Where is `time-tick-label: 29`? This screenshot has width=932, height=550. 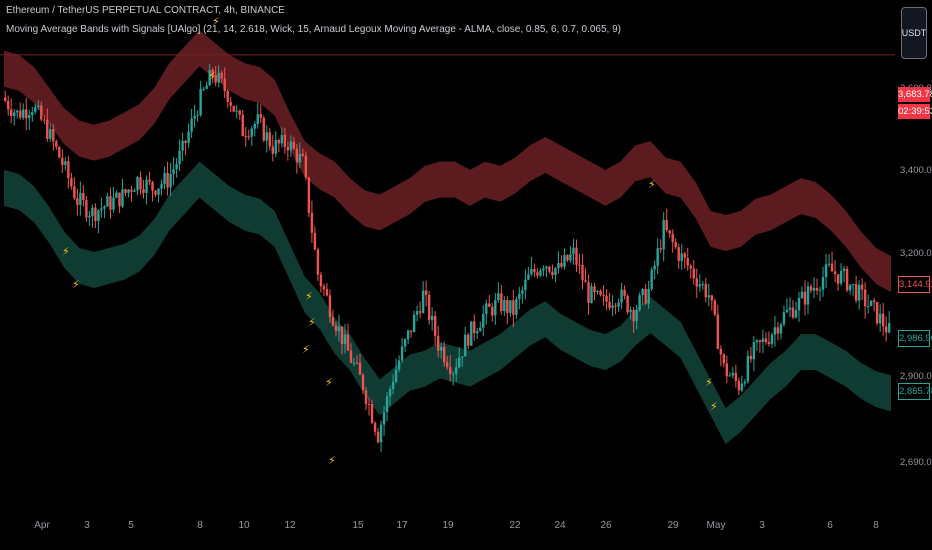
time-tick-label: 29 is located at coordinates (673, 525).